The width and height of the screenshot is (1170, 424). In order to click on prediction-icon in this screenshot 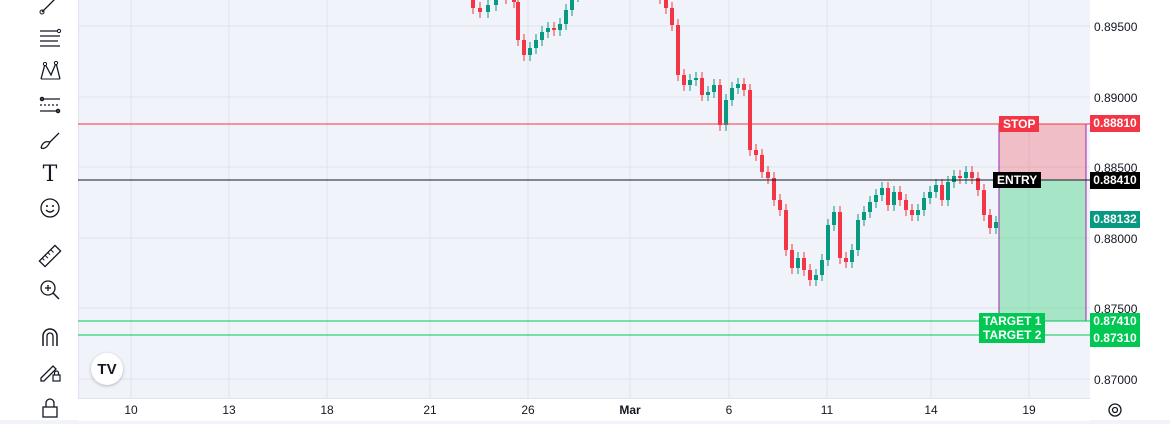, I will do `click(50, 105)`.